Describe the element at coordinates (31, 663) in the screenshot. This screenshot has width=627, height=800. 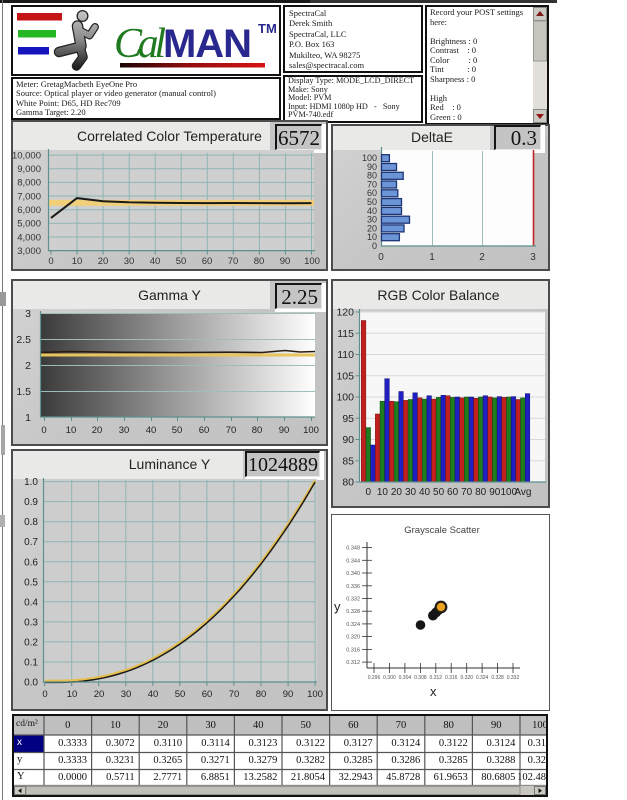
I see `svg-text: 0.1` at that location.